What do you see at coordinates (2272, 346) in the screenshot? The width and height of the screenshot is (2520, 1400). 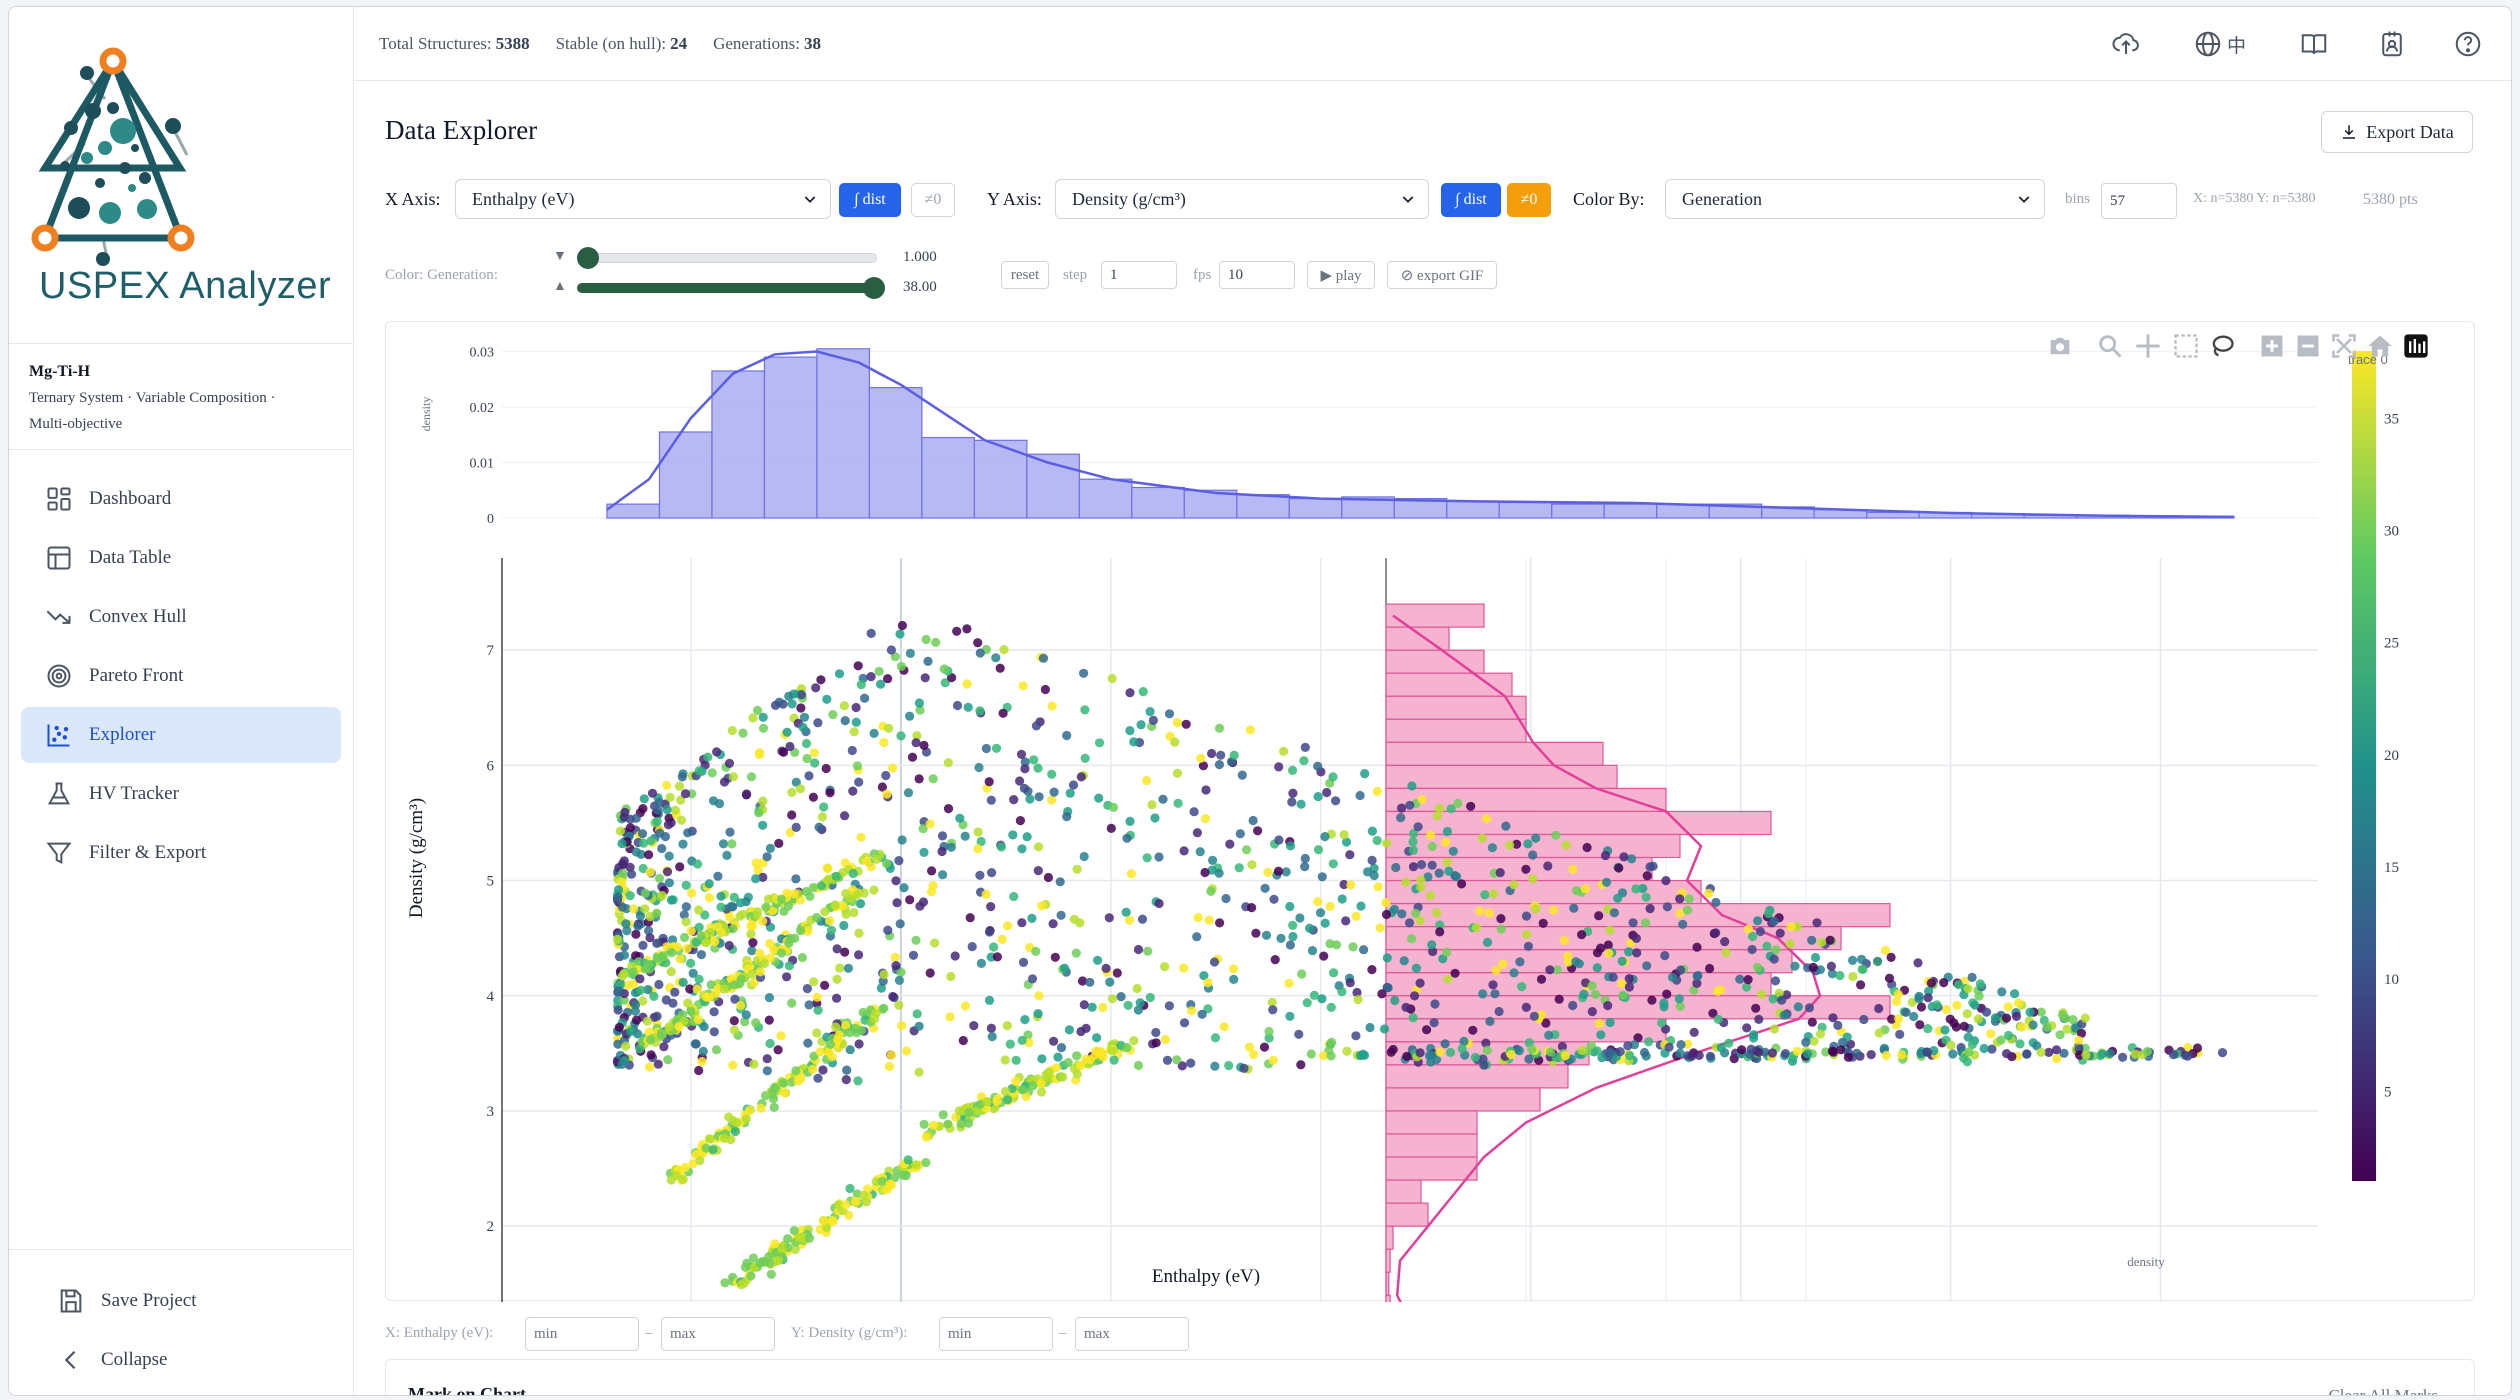 I see `zoom-in-icon` at bounding box center [2272, 346].